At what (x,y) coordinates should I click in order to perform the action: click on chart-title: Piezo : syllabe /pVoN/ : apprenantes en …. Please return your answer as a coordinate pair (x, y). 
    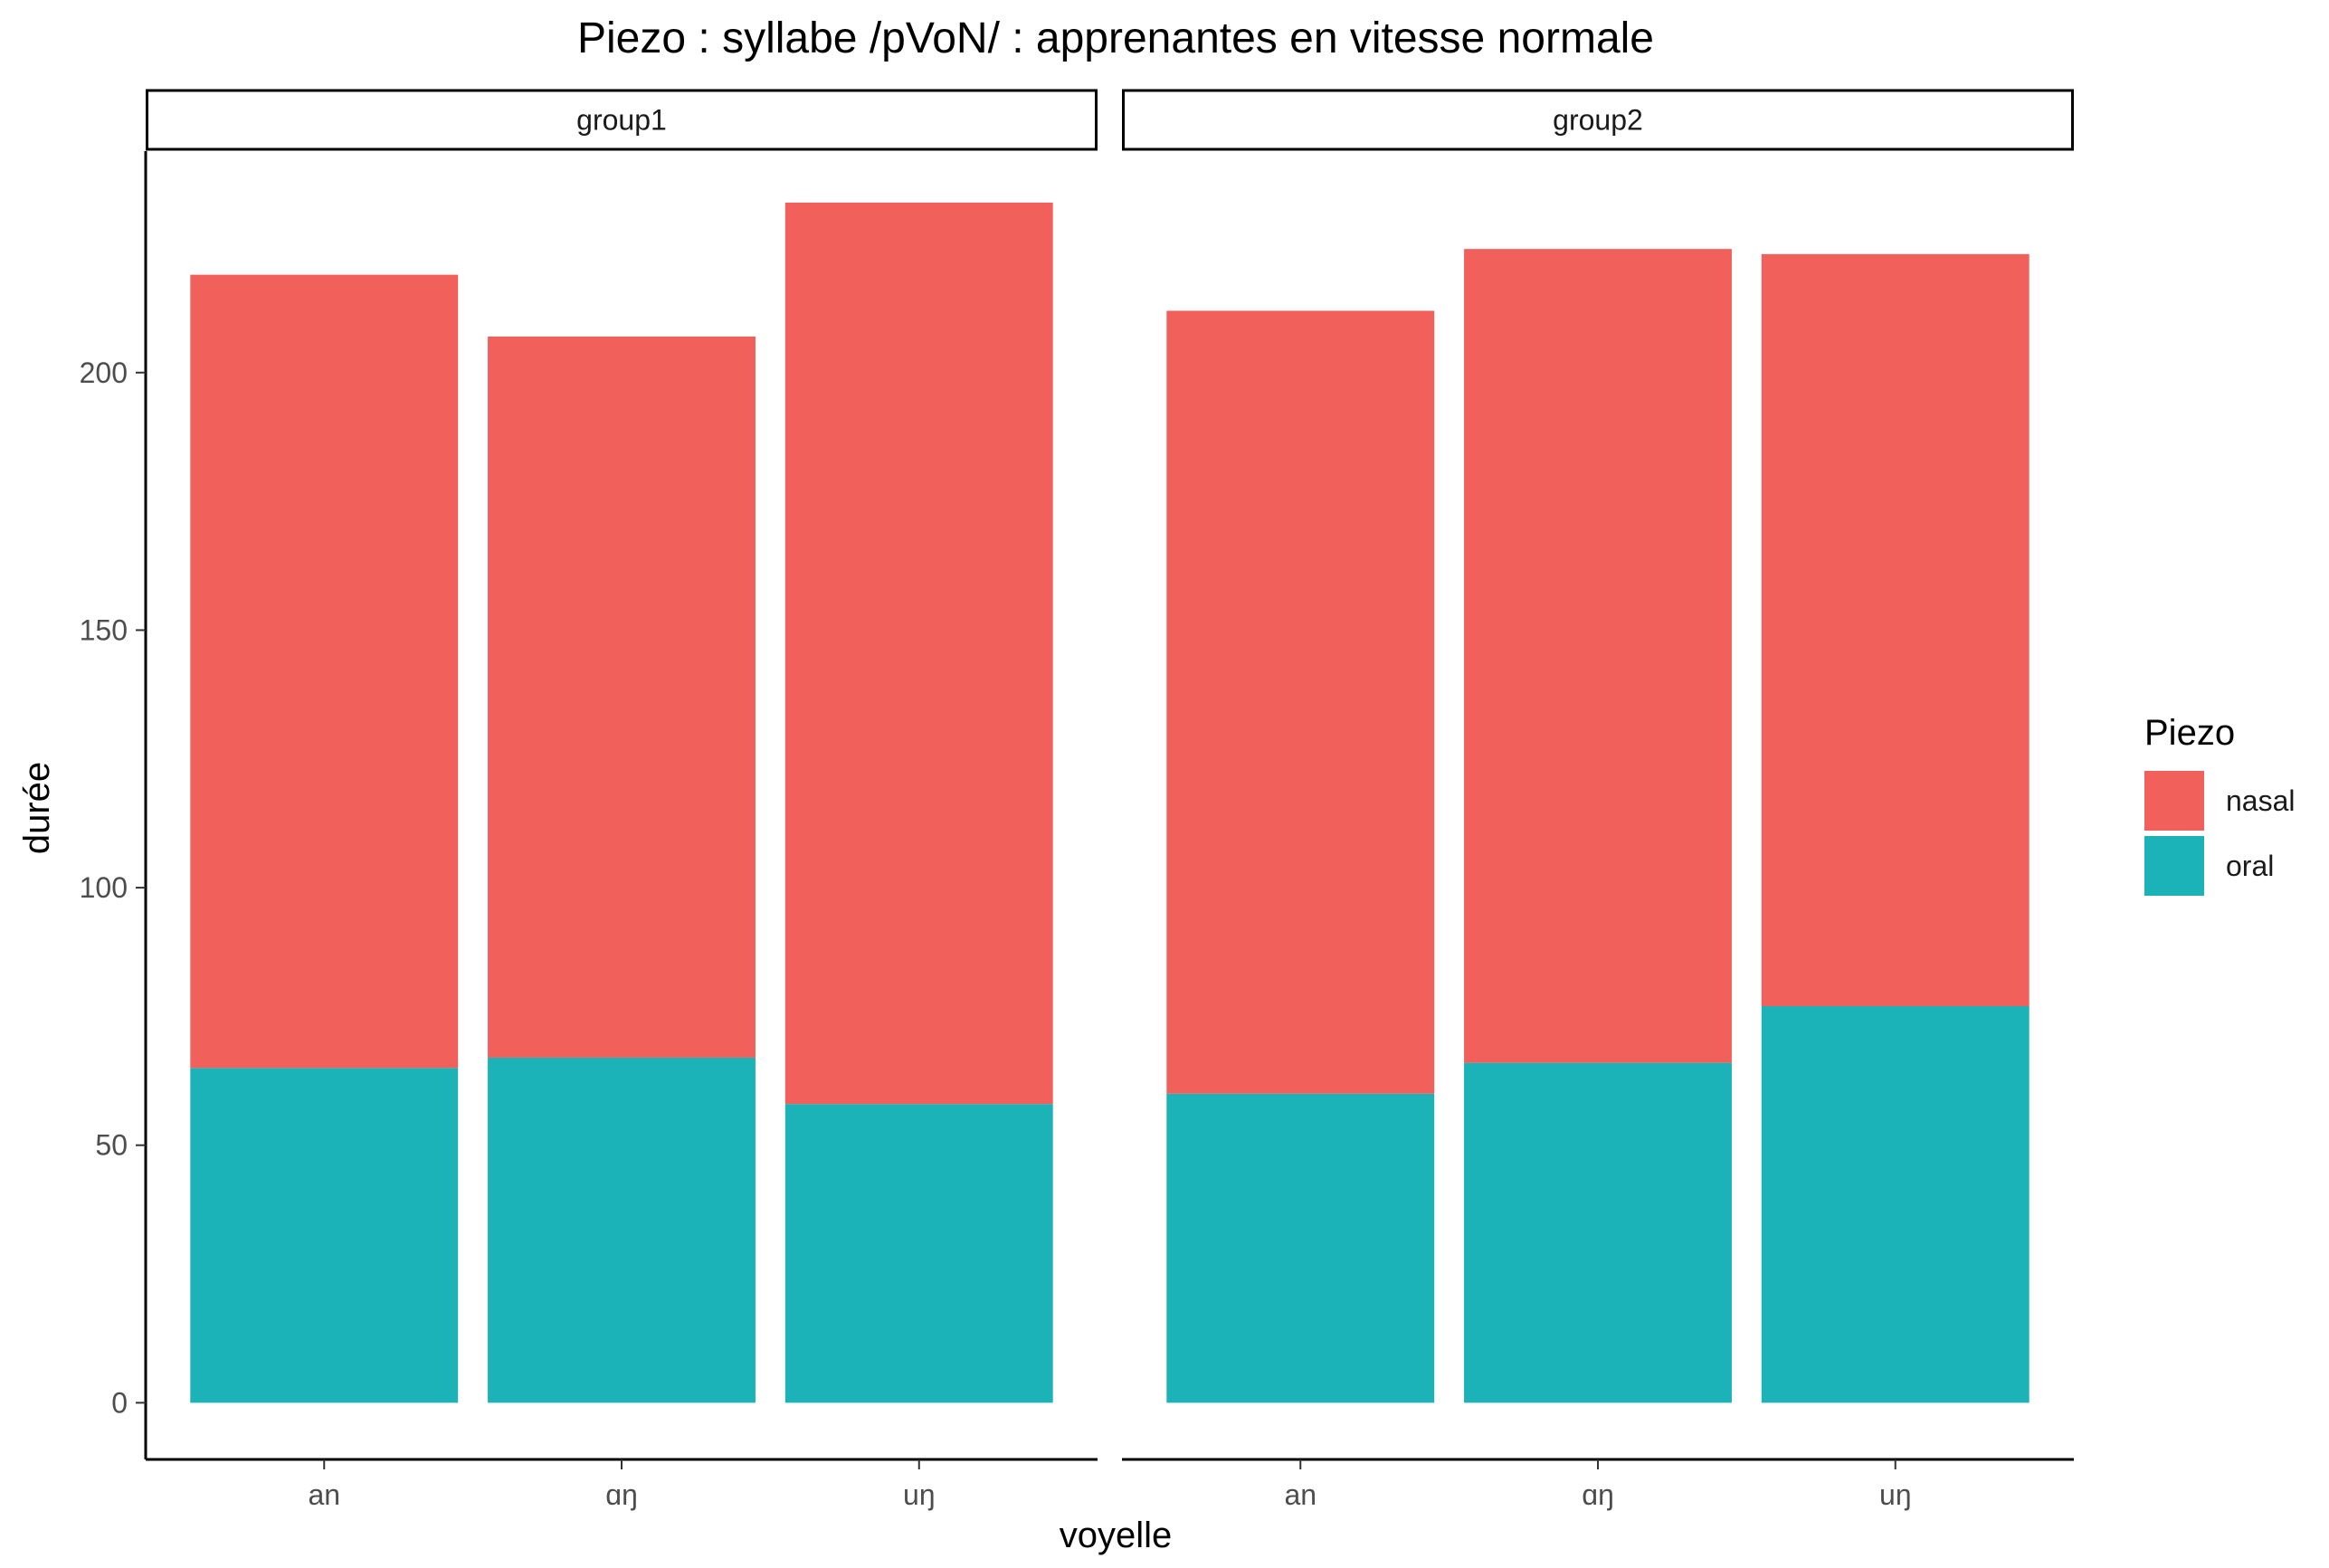
    Looking at the image, I should click on (1115, 38).